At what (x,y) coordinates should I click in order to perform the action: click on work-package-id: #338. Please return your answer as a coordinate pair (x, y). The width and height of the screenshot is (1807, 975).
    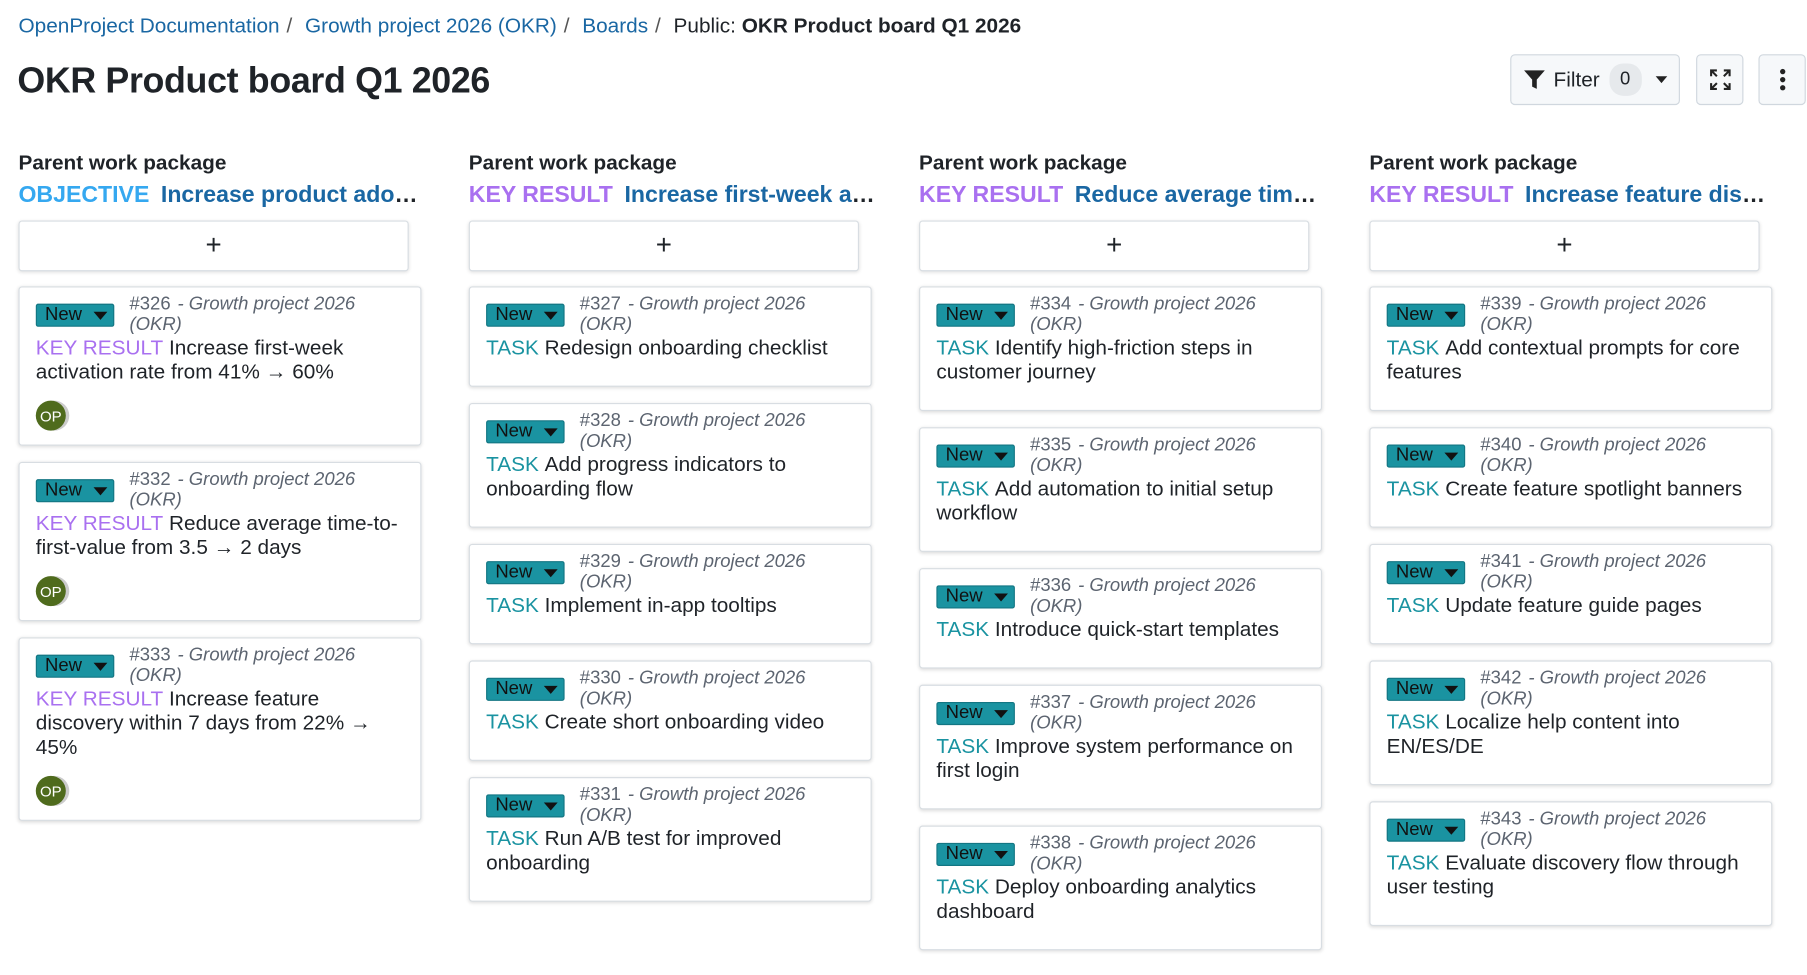
    Looking at the image, I should click on (1051, 843).